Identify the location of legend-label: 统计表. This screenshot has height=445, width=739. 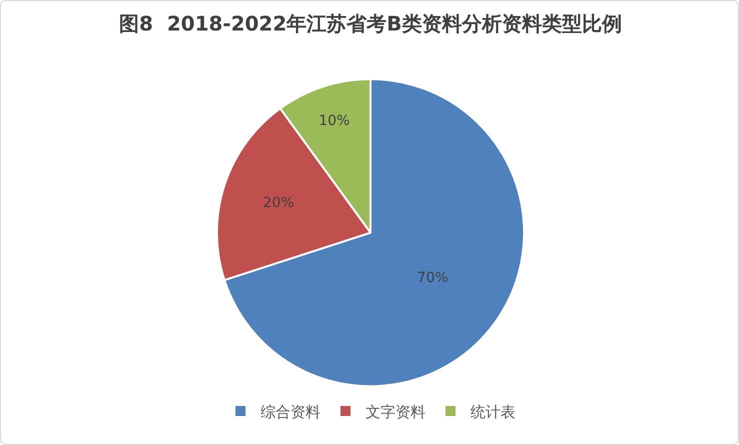
(493, 411).